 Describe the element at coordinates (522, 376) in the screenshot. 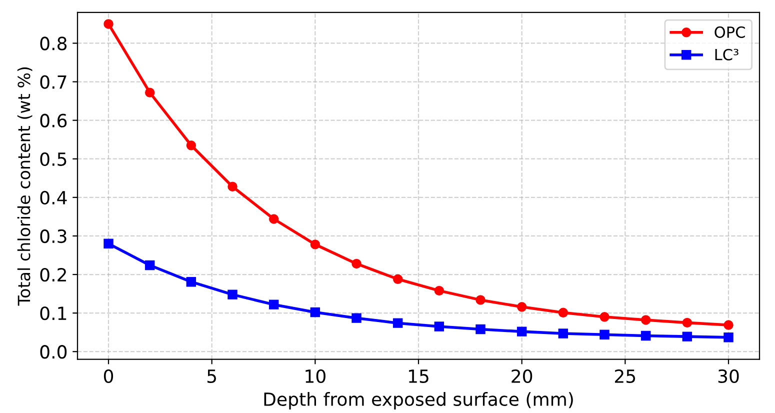

I see `x-tick-label: 20` at that location.